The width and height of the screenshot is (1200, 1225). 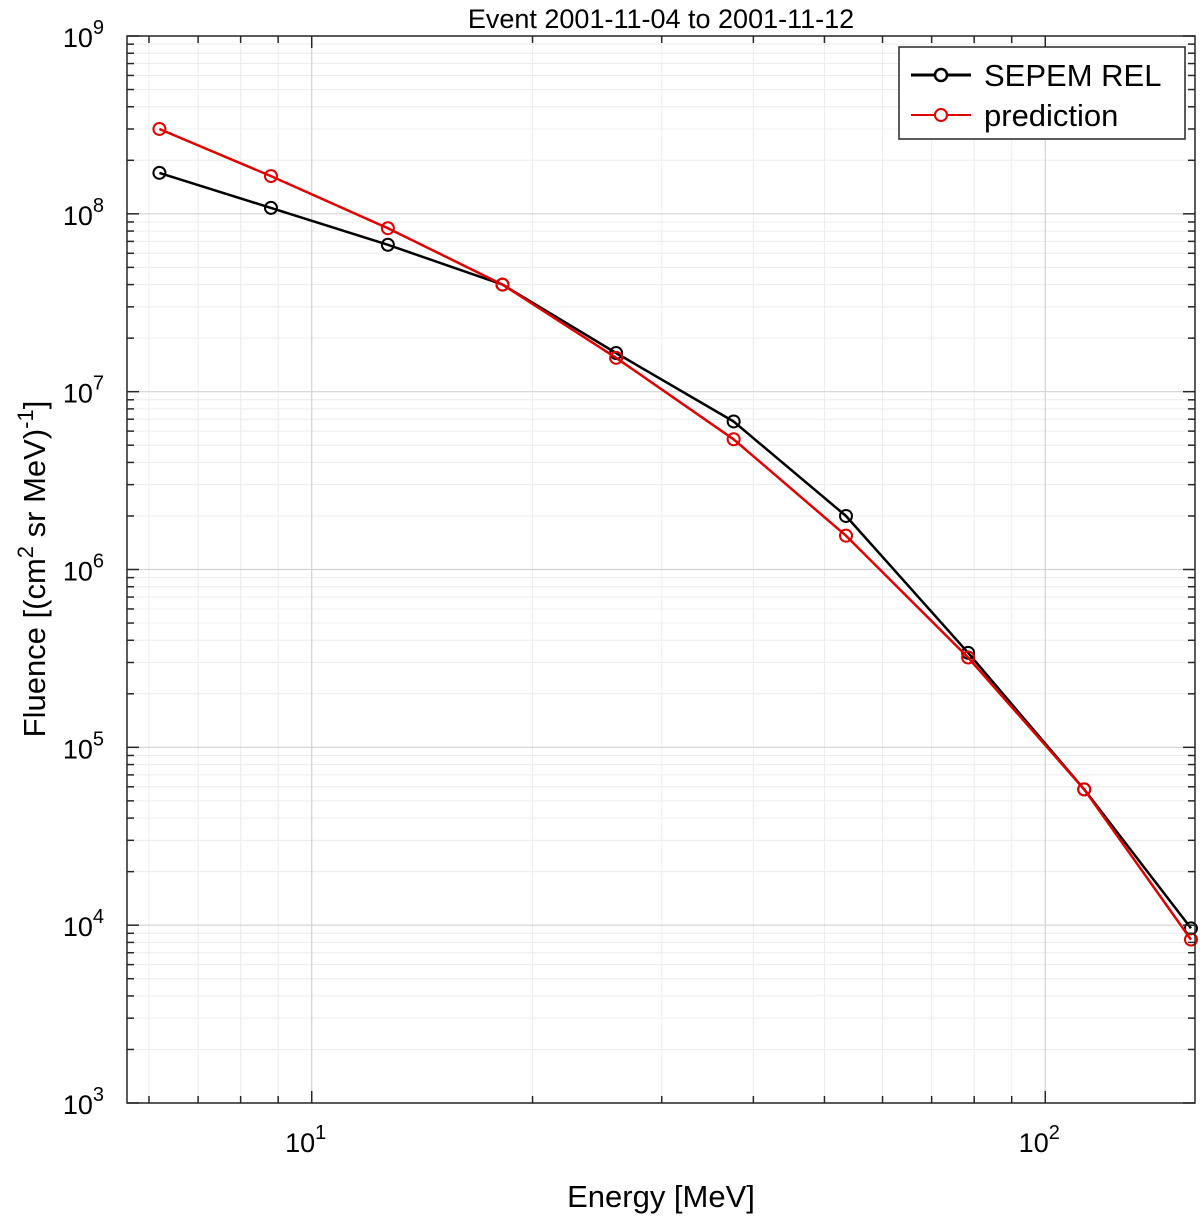 What do you see at coordinates (34, 487) in the screenshot?
I see `y-axis-label-middle: sr MeV)` at bounding box center [34, 487].